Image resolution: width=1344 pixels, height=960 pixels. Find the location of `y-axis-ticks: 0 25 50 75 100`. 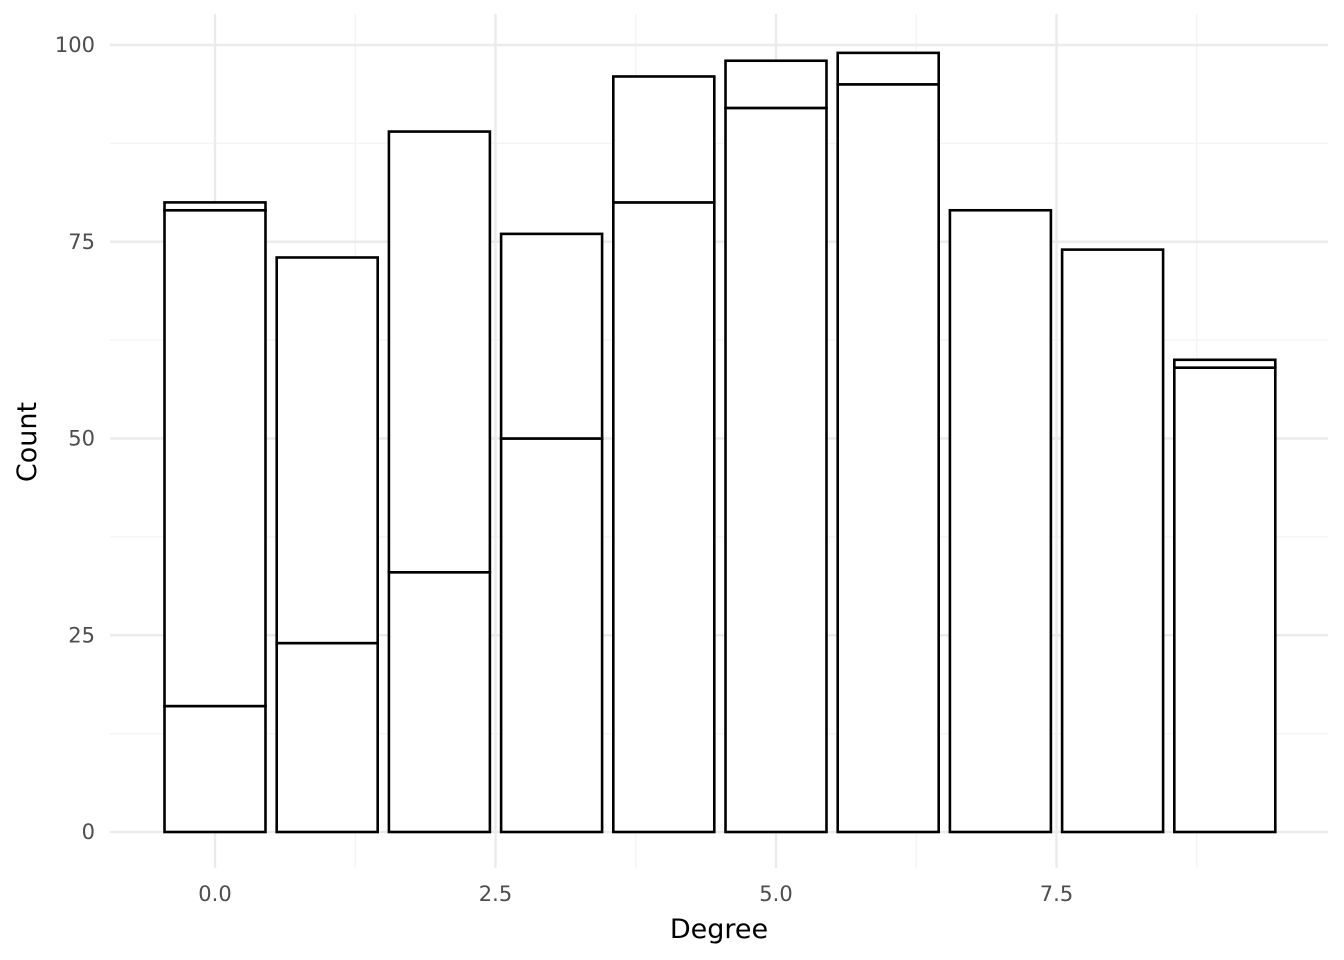

y-axis-ticks: 0 25 50 75 100 is located at coordinates (75, 438).